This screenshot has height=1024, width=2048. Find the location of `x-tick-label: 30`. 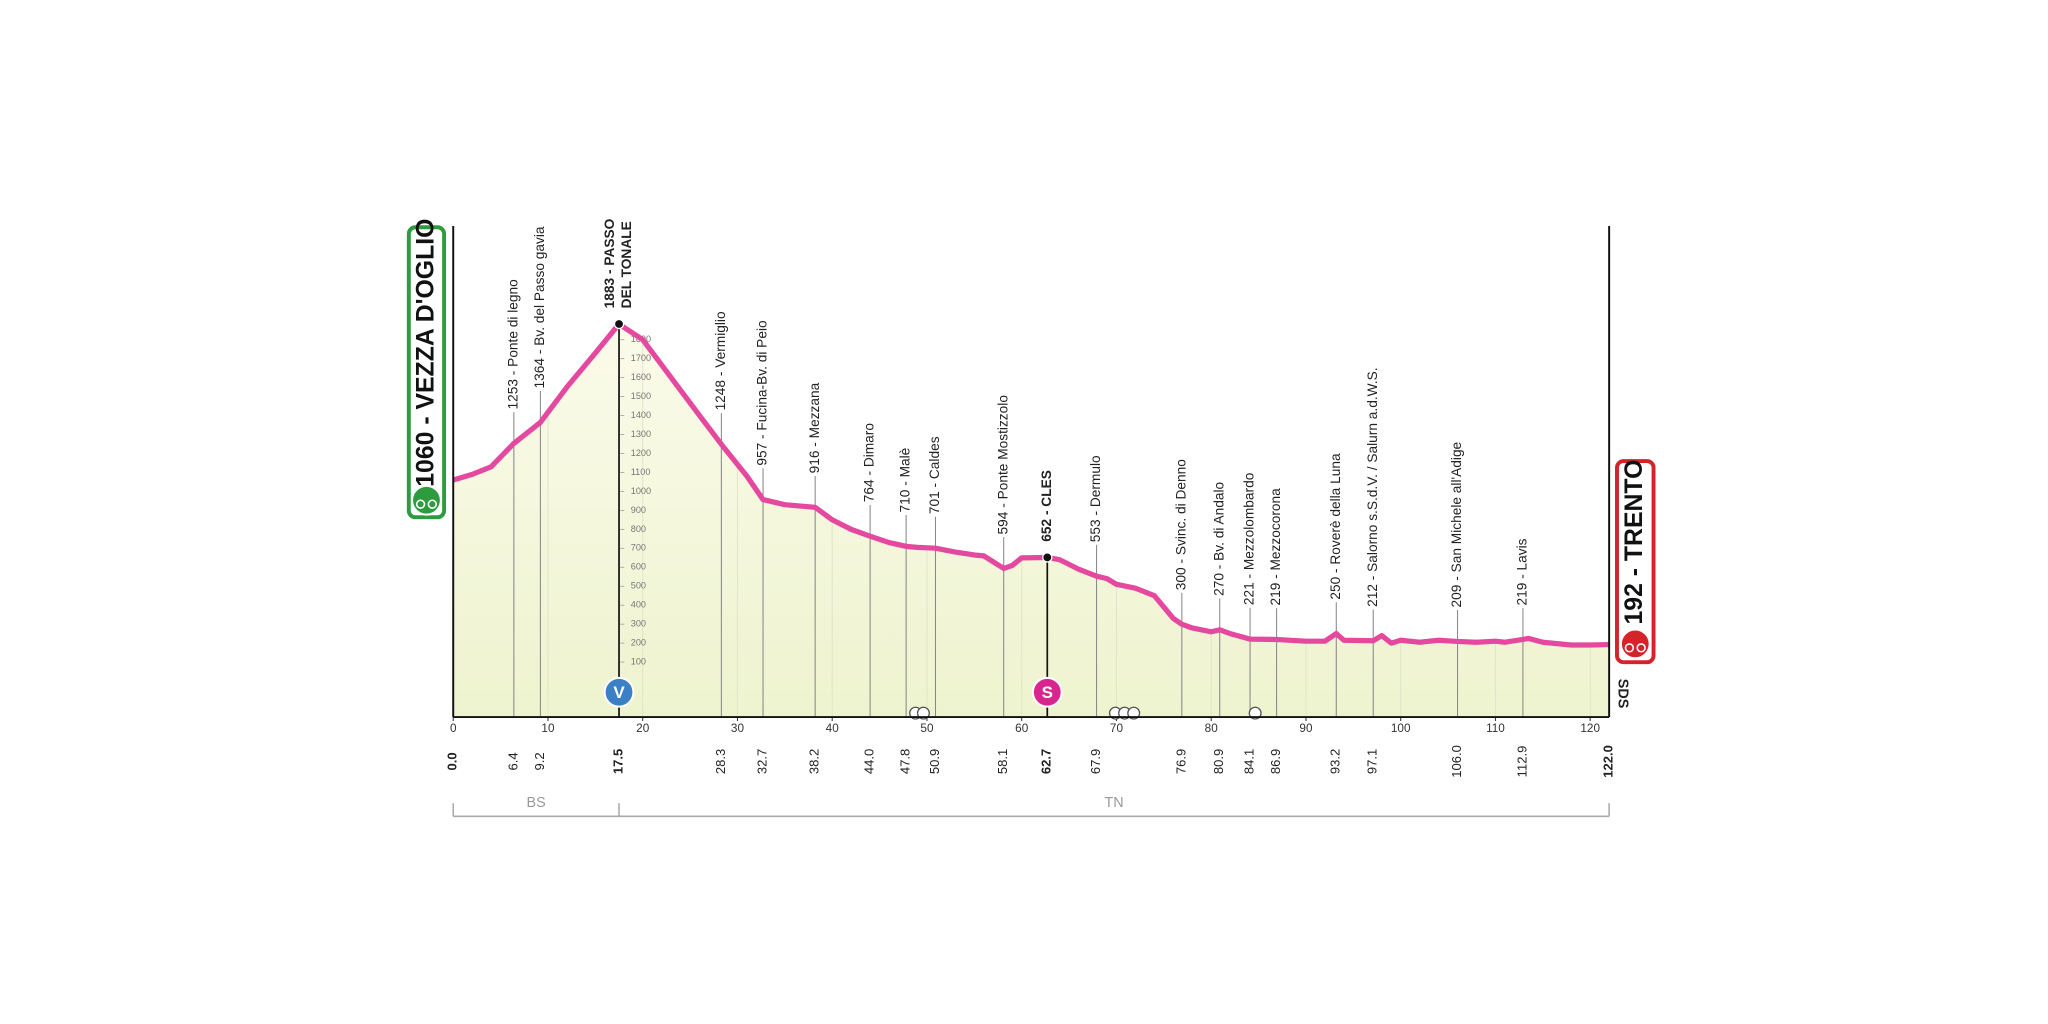

x-tick-label: 30 is located at coordinates (738, 728).